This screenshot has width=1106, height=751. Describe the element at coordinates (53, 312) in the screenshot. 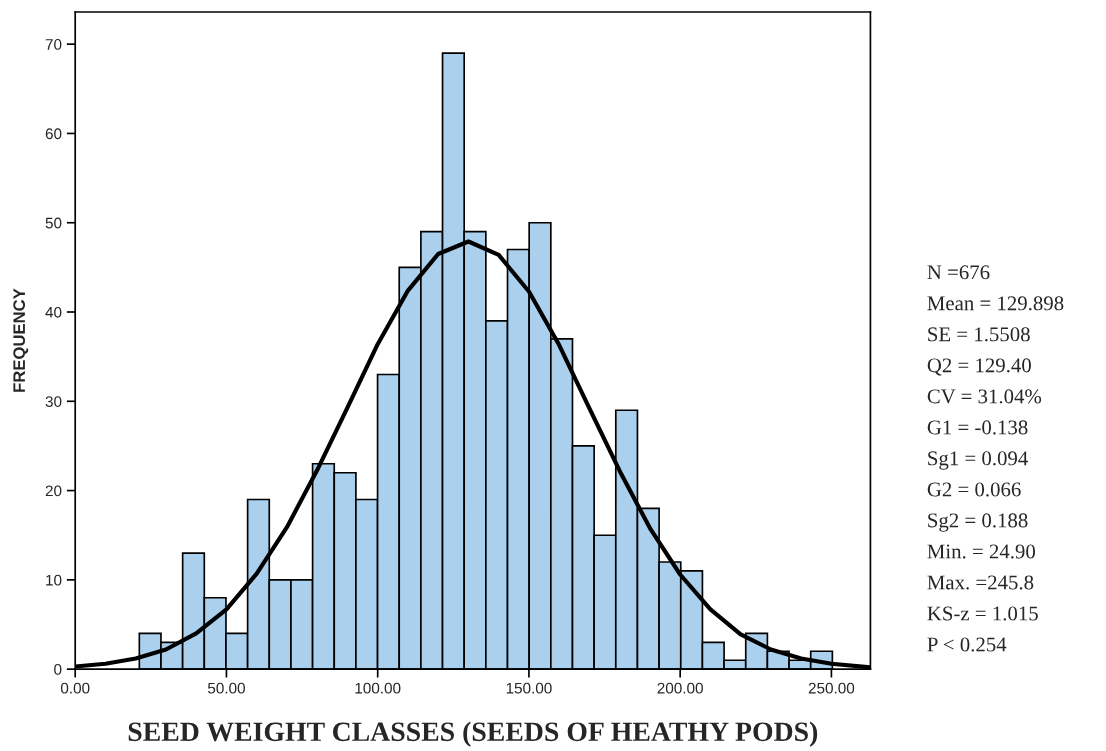

I see `y-tick-label: 40` at that location.